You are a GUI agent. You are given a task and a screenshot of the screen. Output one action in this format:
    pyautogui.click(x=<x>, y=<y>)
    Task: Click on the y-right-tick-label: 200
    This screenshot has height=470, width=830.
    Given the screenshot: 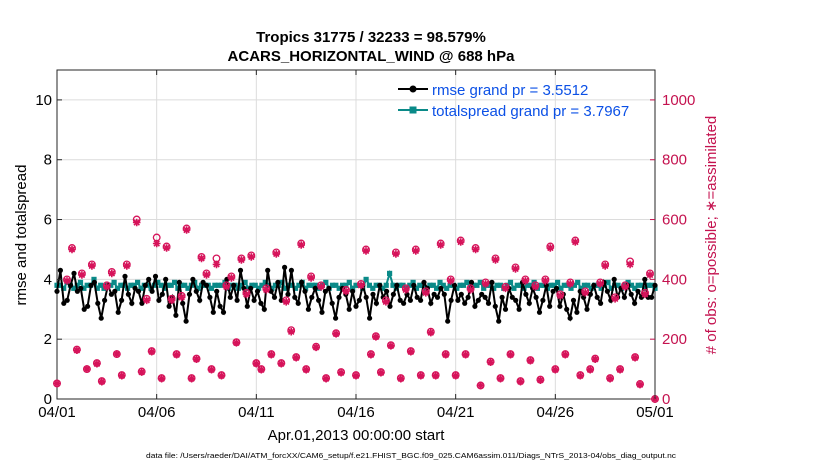 What is the action you would take?
    pyautogui.click(x=674, y=339)
    